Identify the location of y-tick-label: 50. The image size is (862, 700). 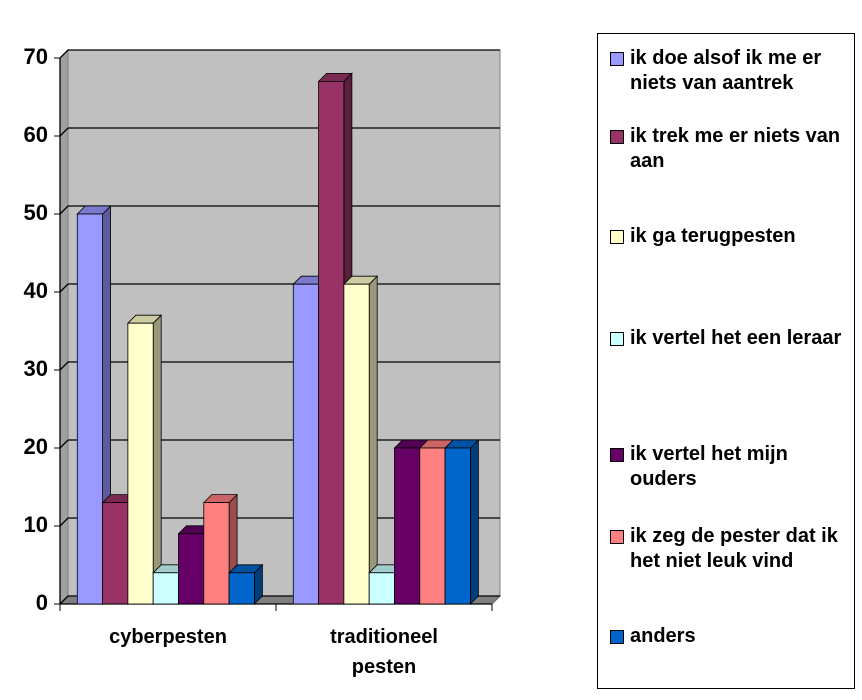
(36, 212).